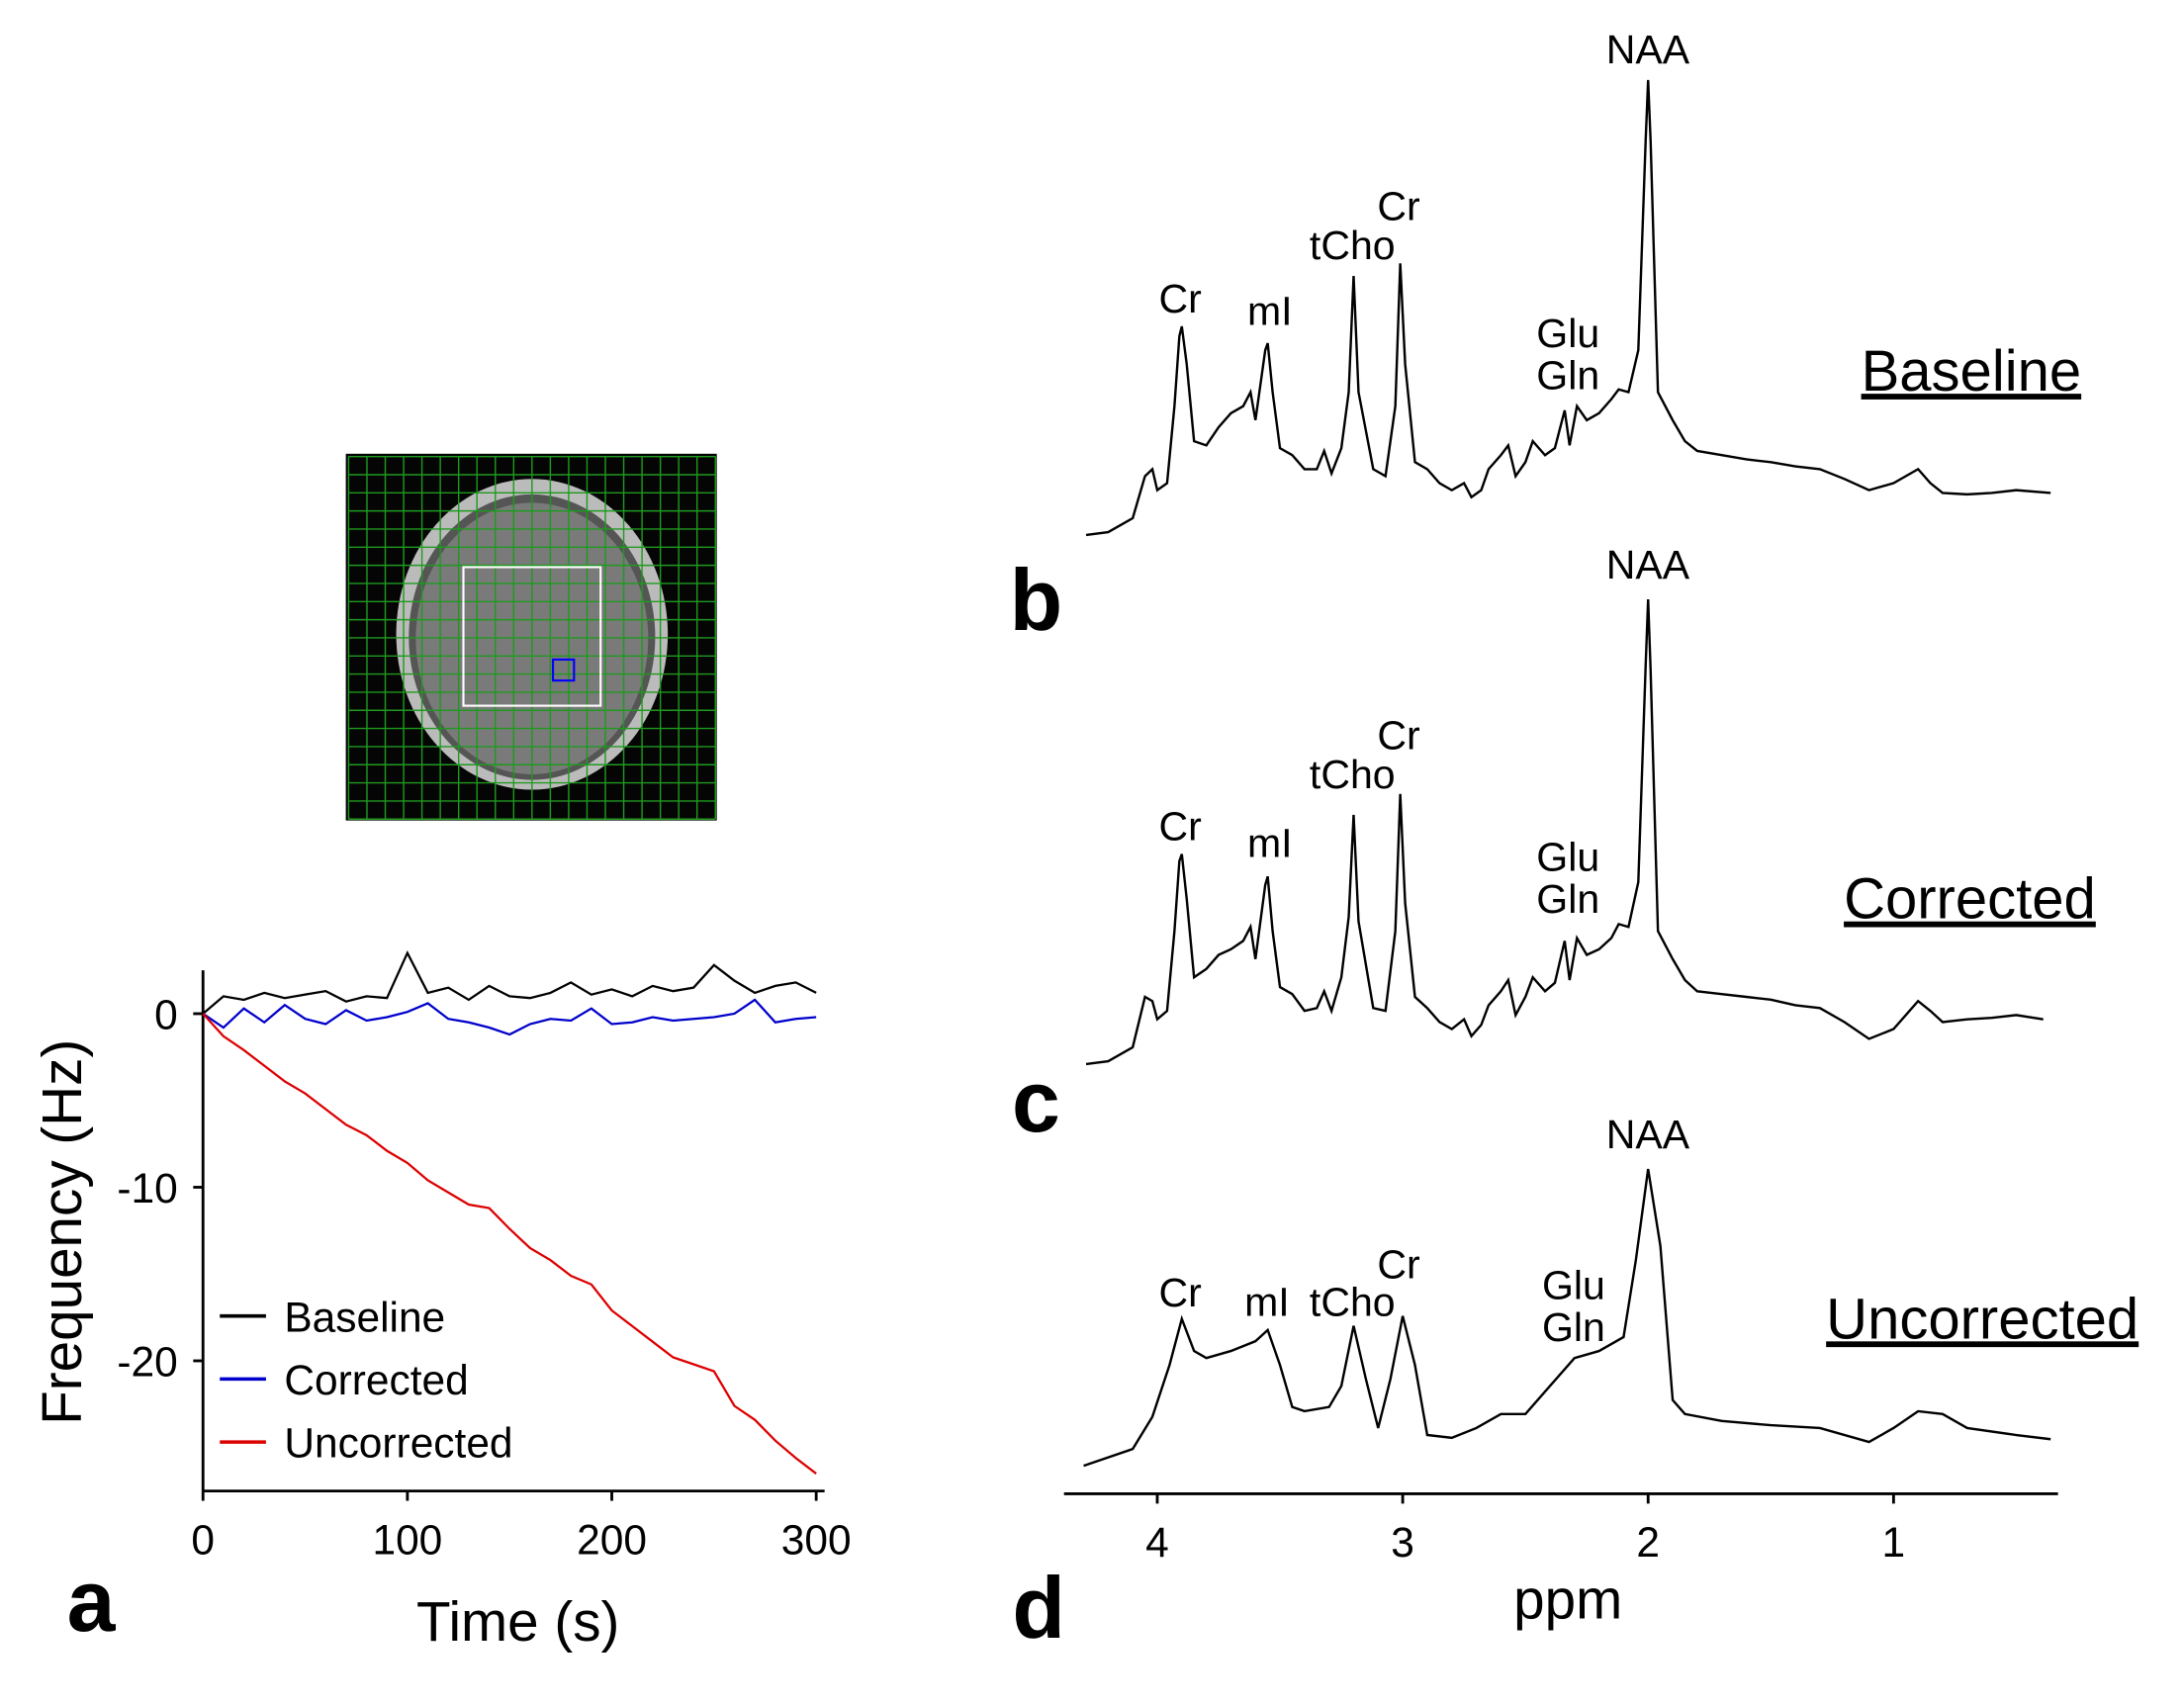 The height and width of the screenshot is (1704, 2184). Describe the element at coordinates (1982, 1319) in the screenshot. I see `panel-title: Uncorrected` at that location.